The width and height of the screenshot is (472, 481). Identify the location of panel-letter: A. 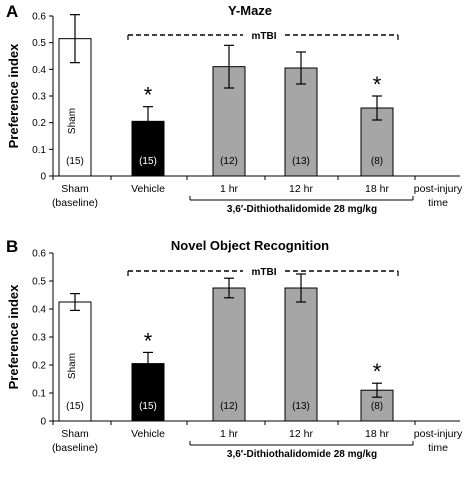
(12, 11).